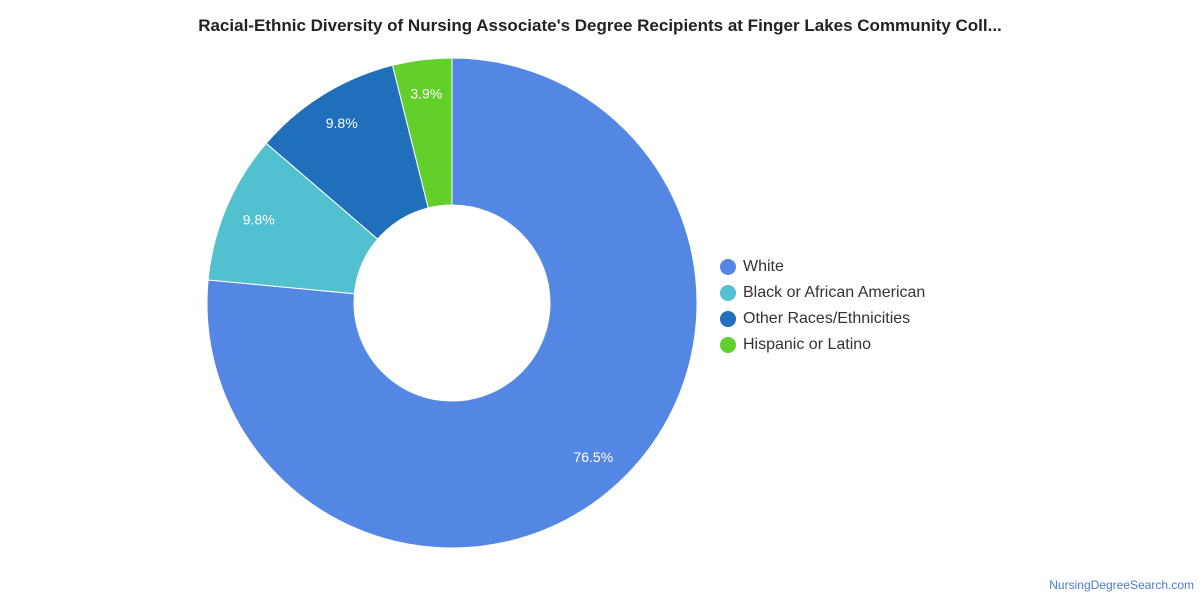  I want to click on legend-label: Black or African American, so click(834, 292).